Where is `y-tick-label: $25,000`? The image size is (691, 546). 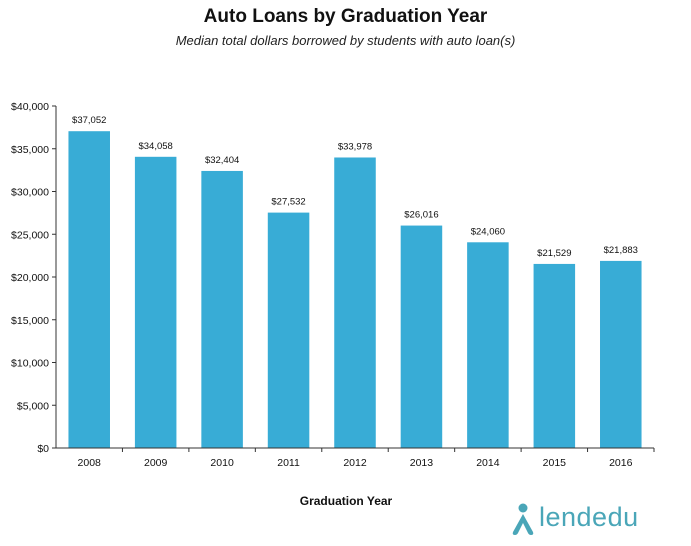 y-tick-label: $25,000 is located at coordinates (30, 235).